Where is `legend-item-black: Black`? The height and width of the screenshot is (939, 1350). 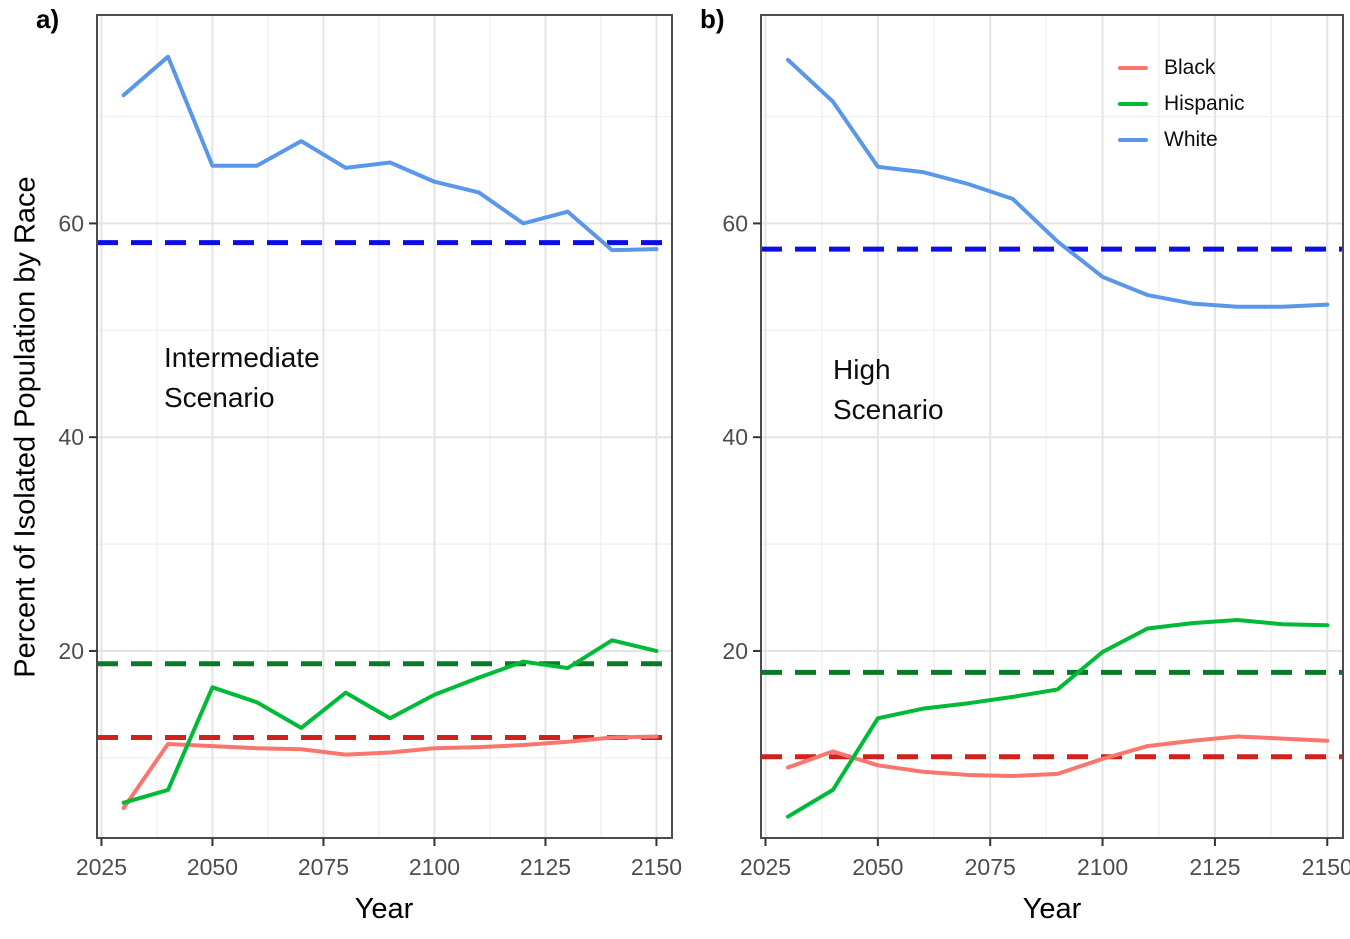 legend-item-black: Black is located at coordinates (1181, 67).